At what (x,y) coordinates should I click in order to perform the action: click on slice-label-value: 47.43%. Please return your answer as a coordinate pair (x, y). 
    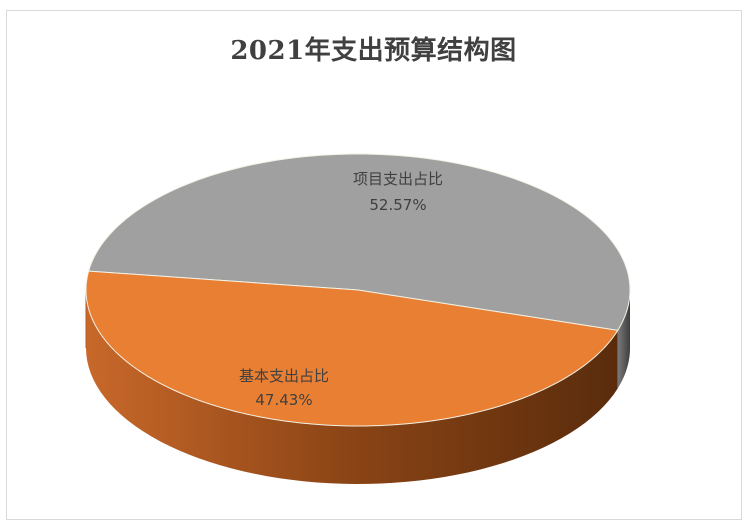
    Looking at the image, I should click on (283, 400).